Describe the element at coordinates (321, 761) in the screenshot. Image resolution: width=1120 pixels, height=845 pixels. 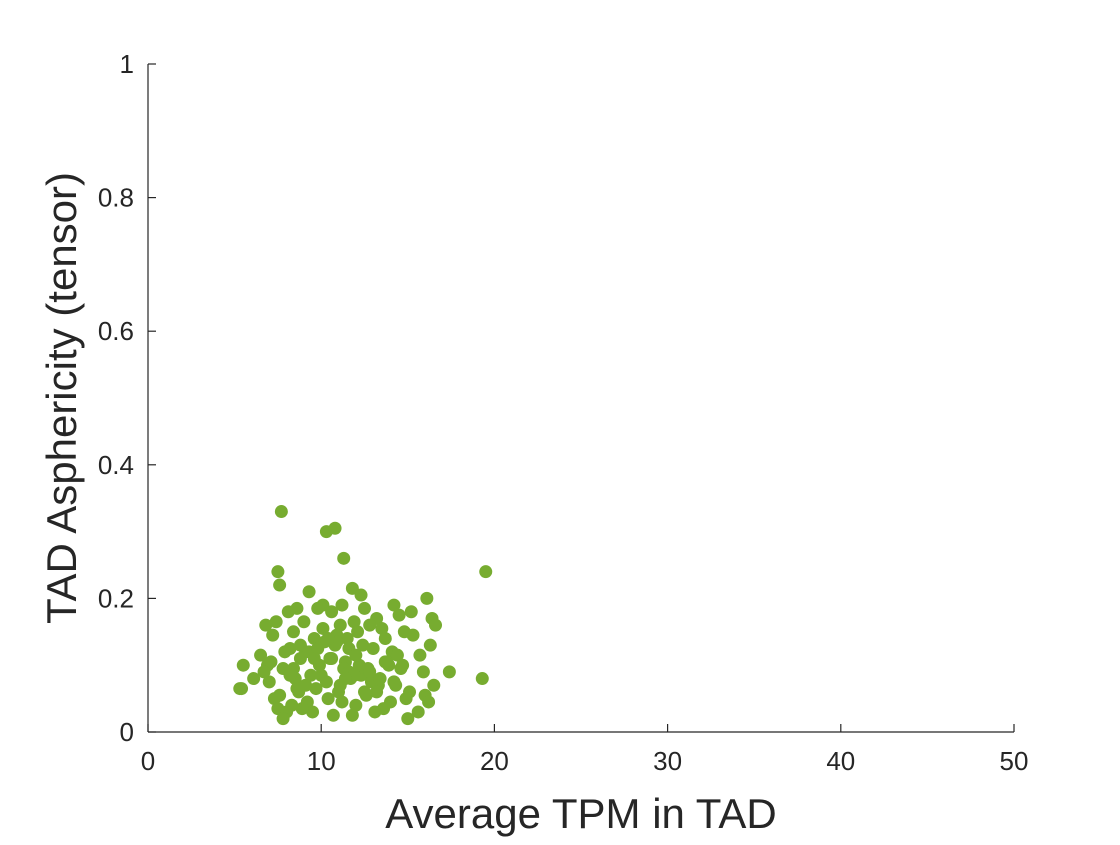
I see `x-tick-label: 10` at that location.